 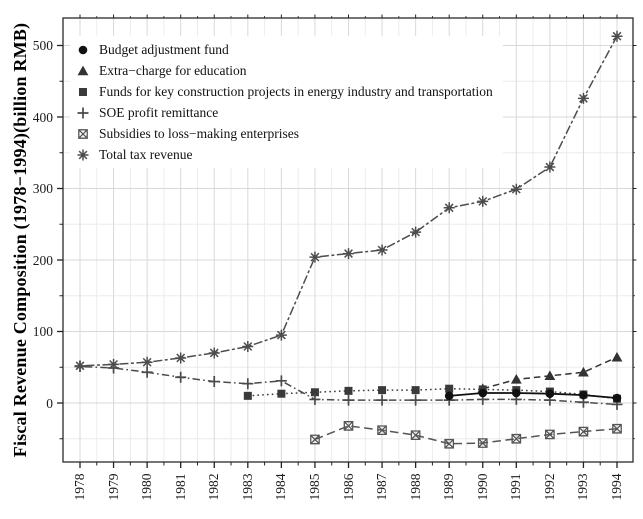 I want to click on square-legend-icon, so click(x=83, y=91).